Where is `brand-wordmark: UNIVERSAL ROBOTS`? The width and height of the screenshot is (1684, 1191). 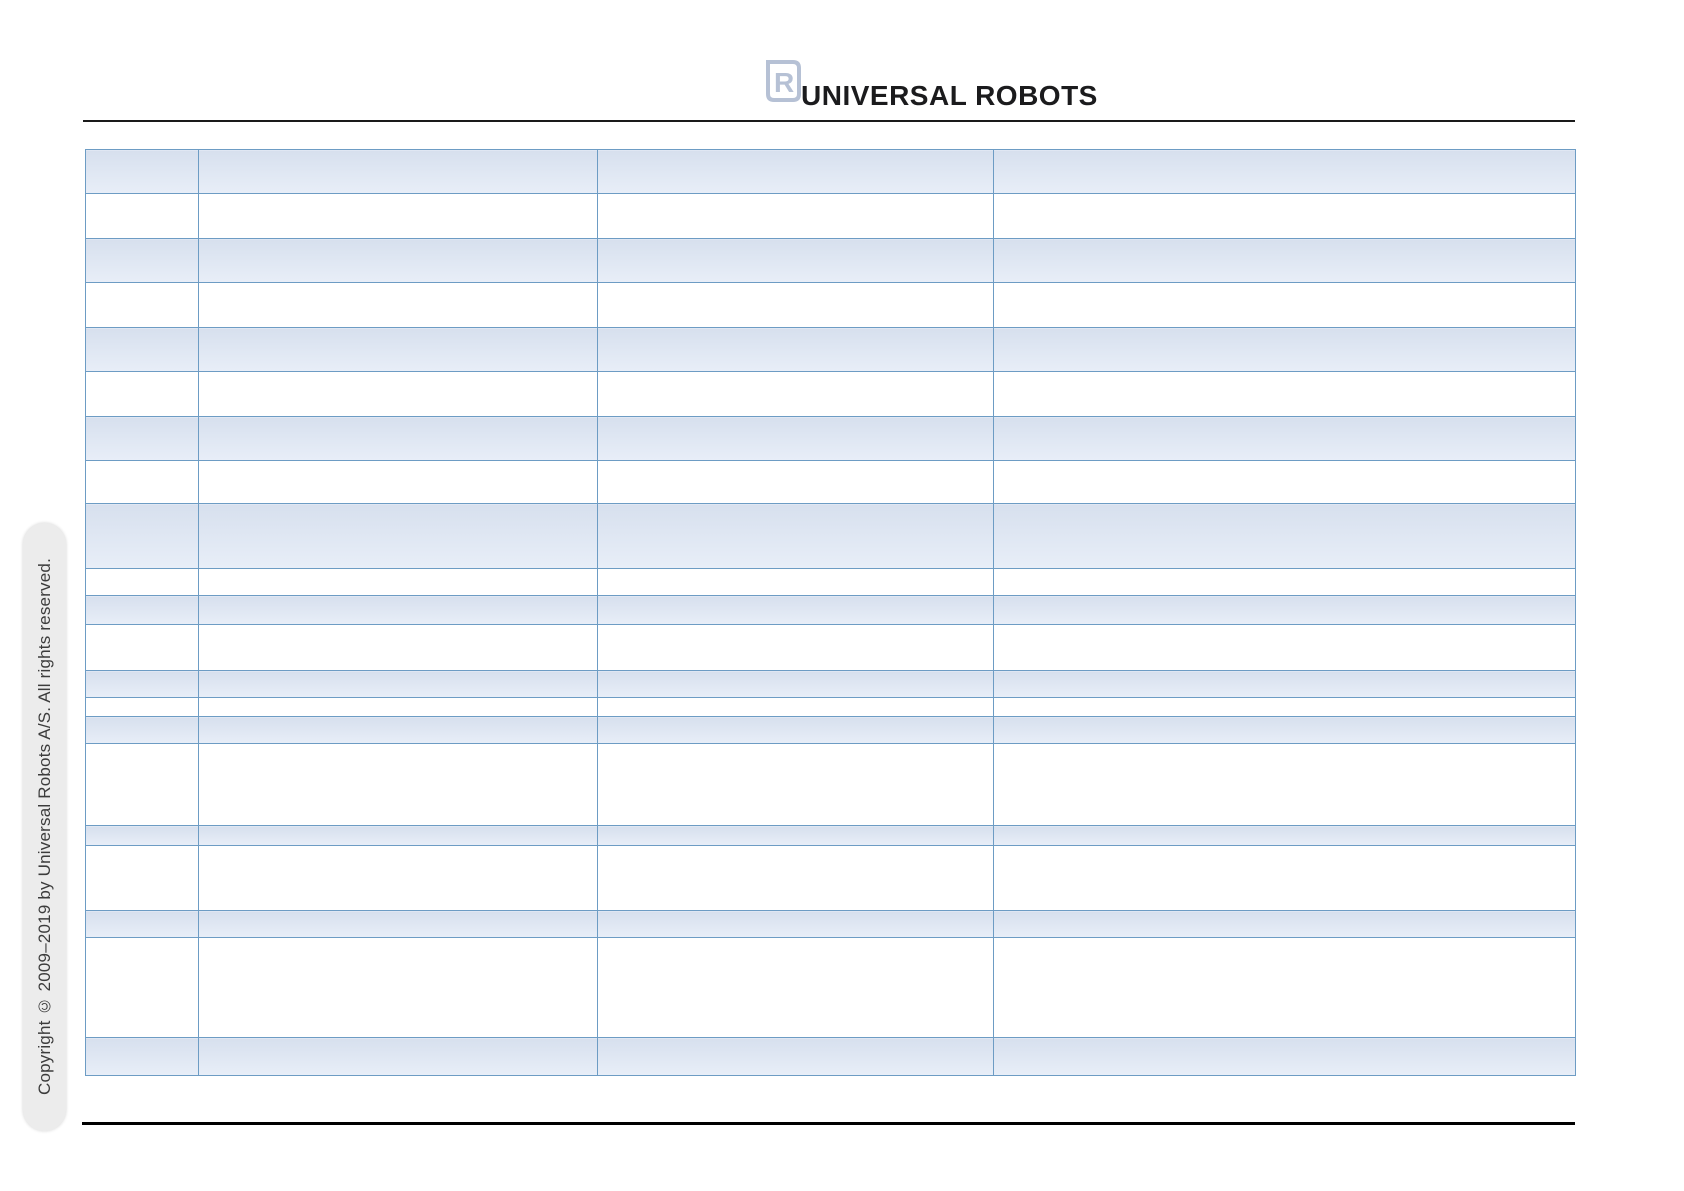 brand-wordmark: UNIVERSAL ROBOTS is located at coordinates (949, 95).